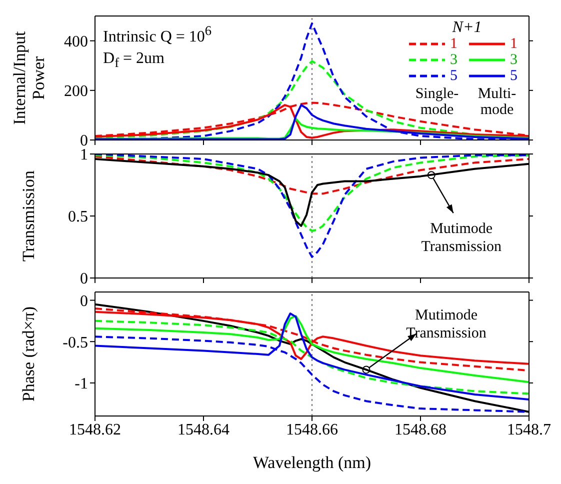  Describe the element at coordinates (75, 343) in the screenshot. I see `y-tick-label: -0.5` at that location.